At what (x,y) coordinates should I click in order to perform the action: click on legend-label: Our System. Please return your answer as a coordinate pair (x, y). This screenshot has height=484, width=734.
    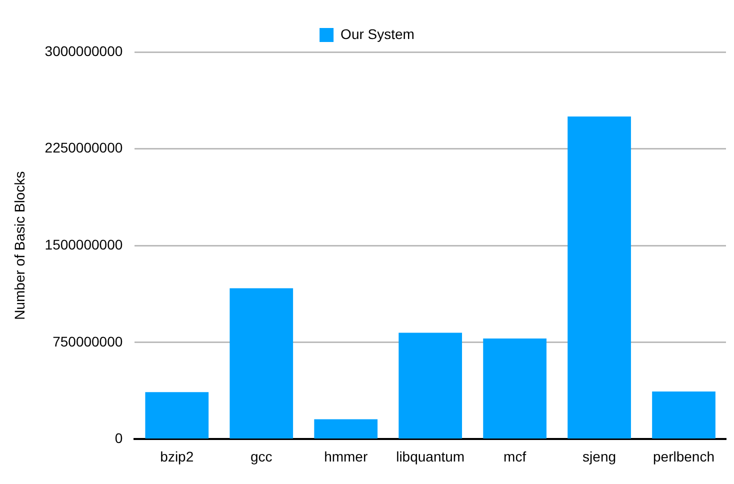
    Looking at the image, I should click on (377, 34).